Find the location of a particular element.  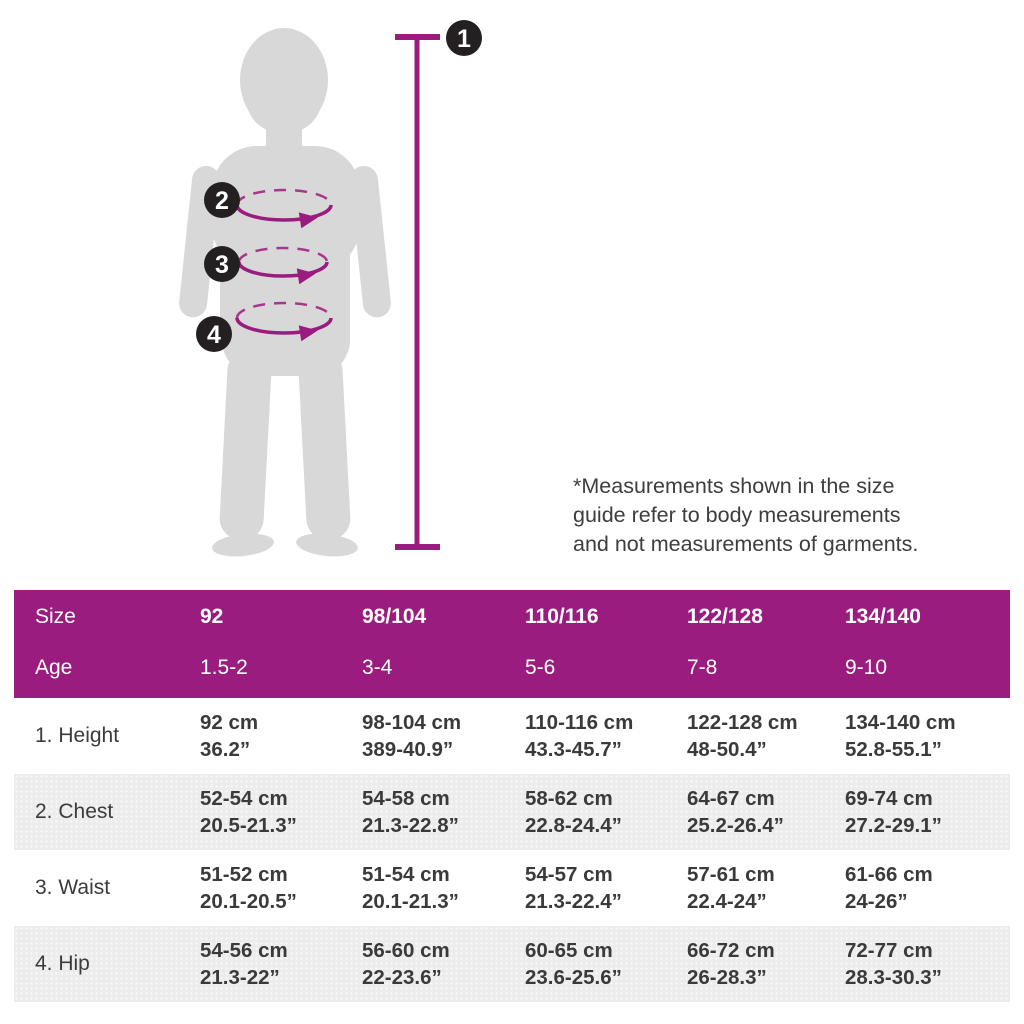

note-line: guide refer to body measurements is located at coordinates (737, 515).